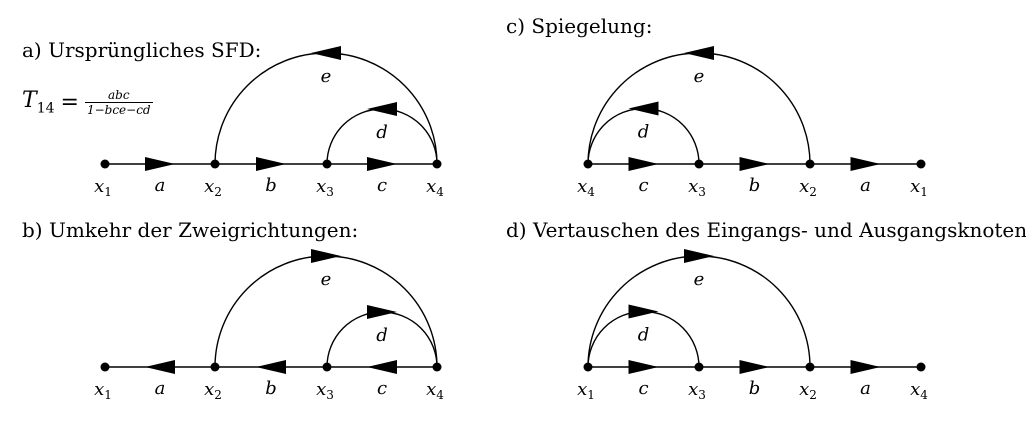  I want to click on node-label-a-3: x3, so click(325, 187).